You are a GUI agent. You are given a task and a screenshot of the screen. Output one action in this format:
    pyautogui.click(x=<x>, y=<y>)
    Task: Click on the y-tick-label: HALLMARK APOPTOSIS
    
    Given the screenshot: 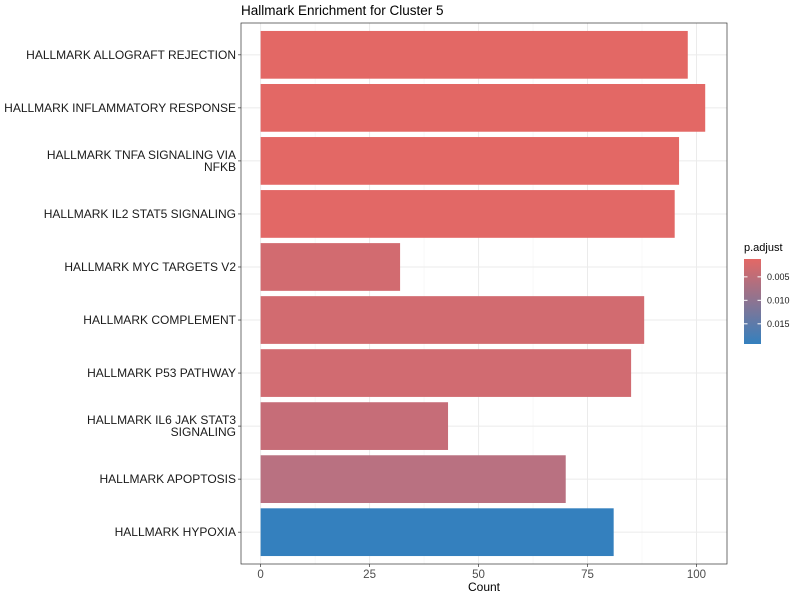 What is the action you would take?
    pyautogui.click(x=168, y=479)
    